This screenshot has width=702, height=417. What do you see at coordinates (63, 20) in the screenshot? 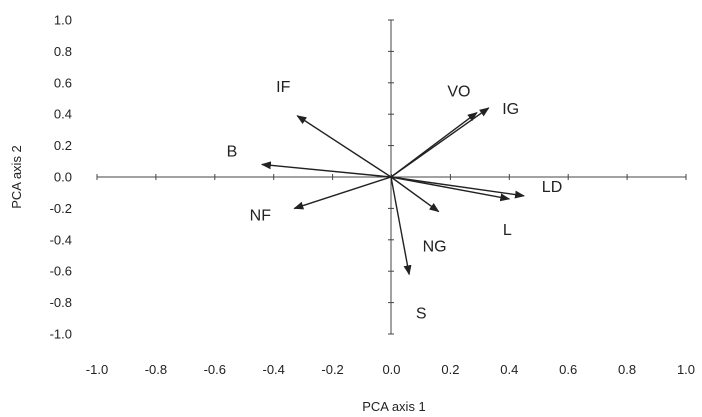
I see `y-tick-label: 1.0` at bounding box center [63, 20].